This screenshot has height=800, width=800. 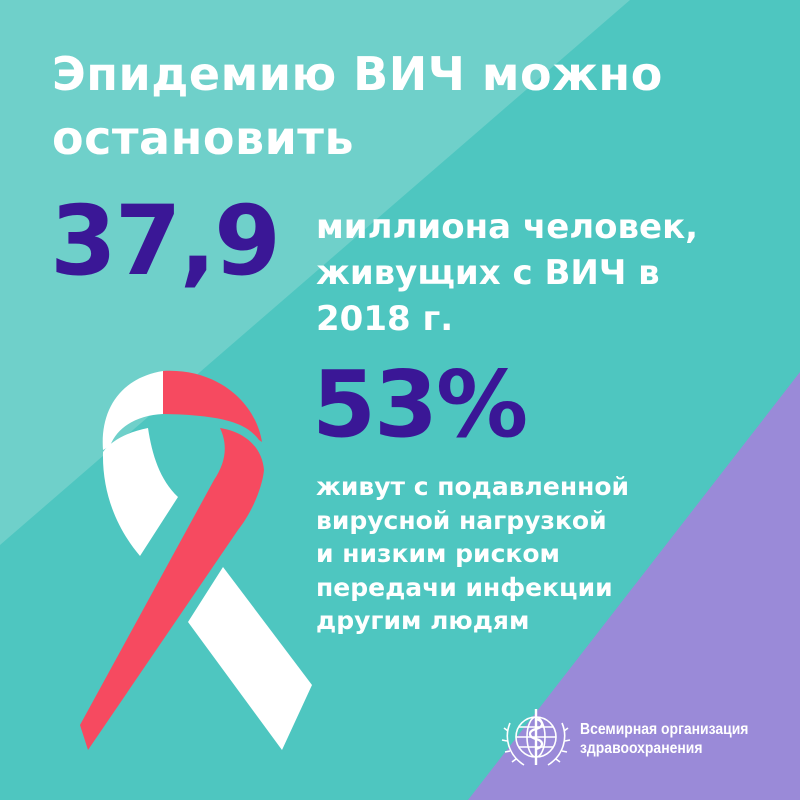 I want to click on who-logo: Всемирная организация здравоохранения, so click(x=633, y=739).